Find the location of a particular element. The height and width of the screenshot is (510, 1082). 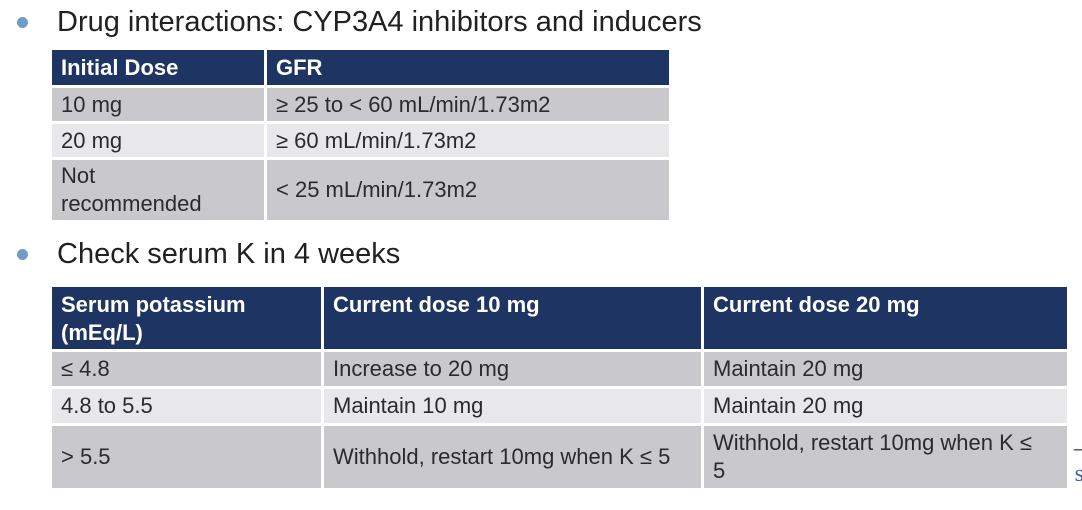

table-row: Not recommended < 25 mL/min/1.73m2 is located at coordinates (360, 190).